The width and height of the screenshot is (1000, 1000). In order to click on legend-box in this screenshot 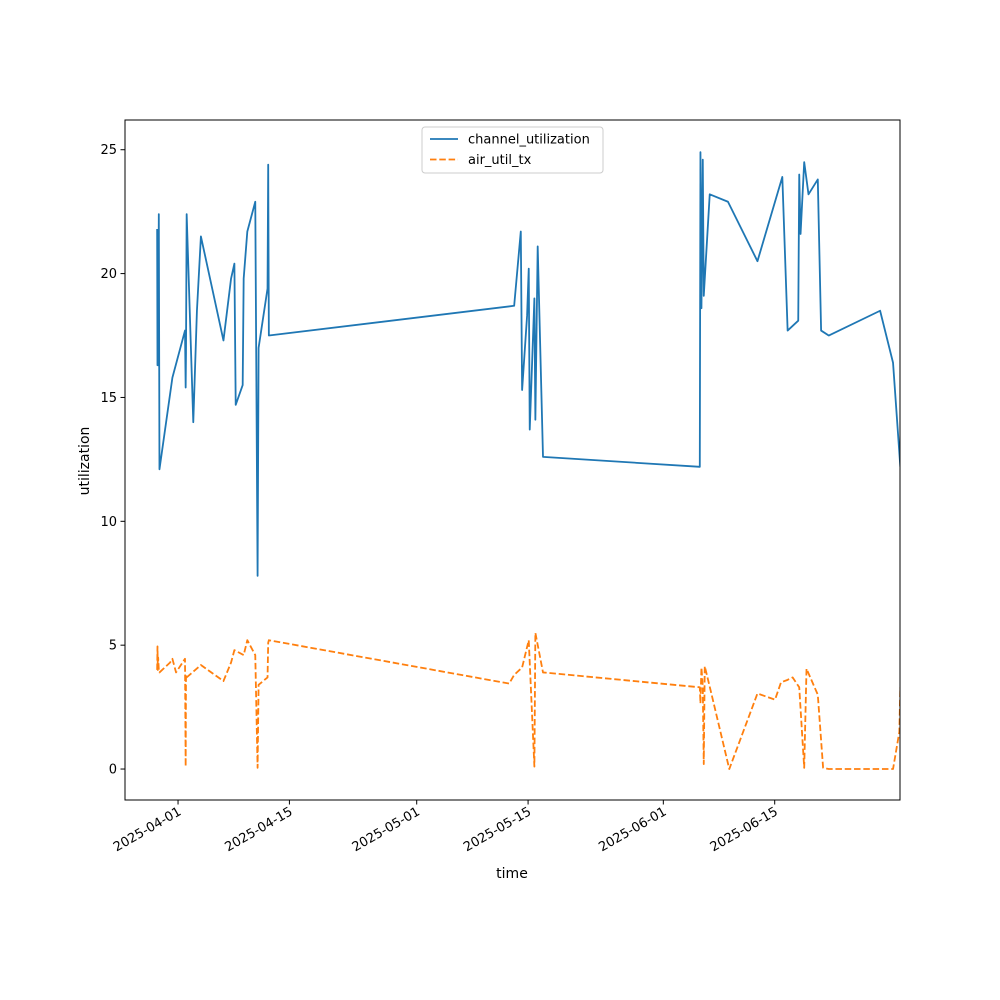, I will do `click(512, 150)`.